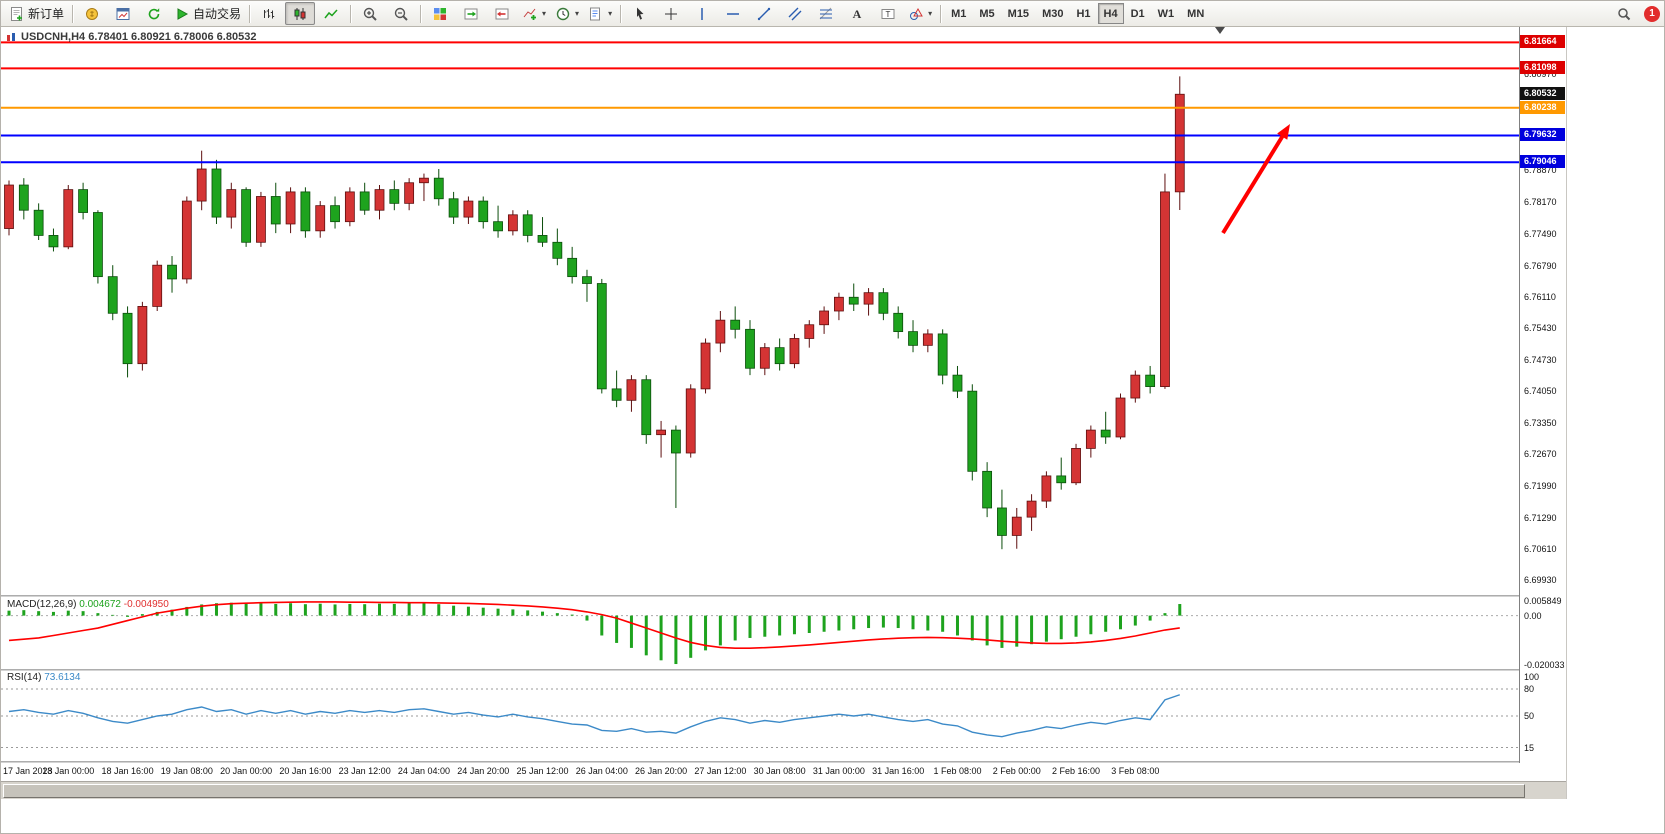 This screenshot has width=1665, height=834. Describe the element at coordinates (36, 13) in the screenshot. I see `new-order-button: 新订单` at that location.